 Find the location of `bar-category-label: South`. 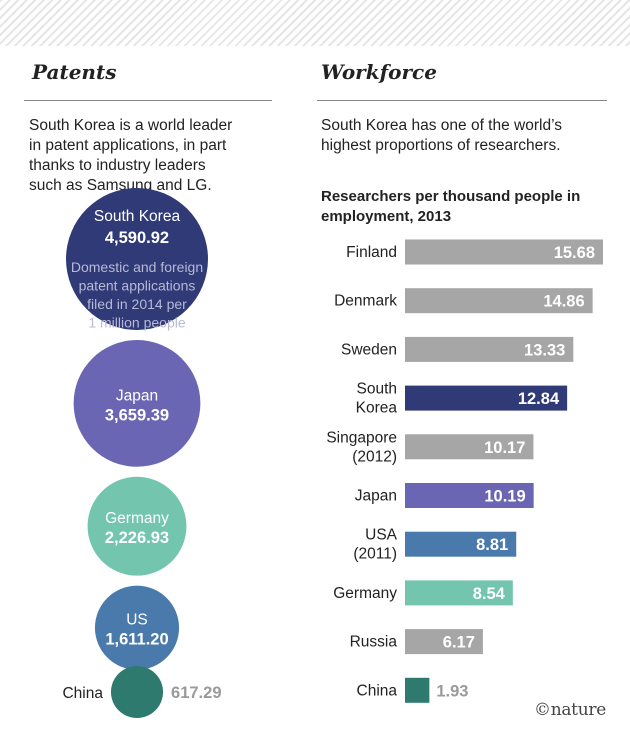

bar-category-label: South is located at coordinates (376, 389).